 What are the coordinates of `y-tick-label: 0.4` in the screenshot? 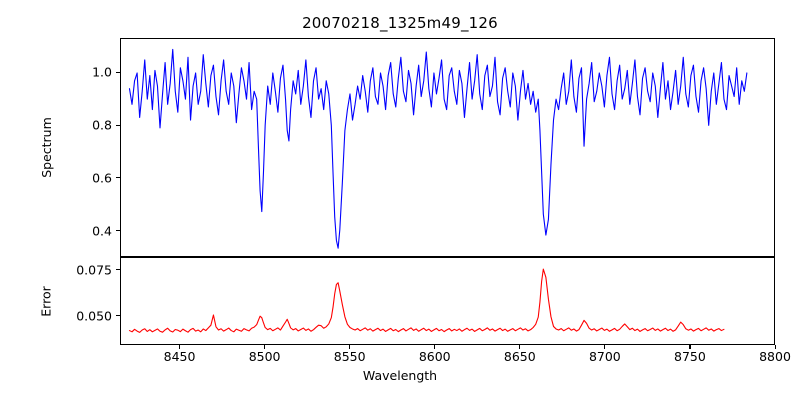 It's located at (102, 231).